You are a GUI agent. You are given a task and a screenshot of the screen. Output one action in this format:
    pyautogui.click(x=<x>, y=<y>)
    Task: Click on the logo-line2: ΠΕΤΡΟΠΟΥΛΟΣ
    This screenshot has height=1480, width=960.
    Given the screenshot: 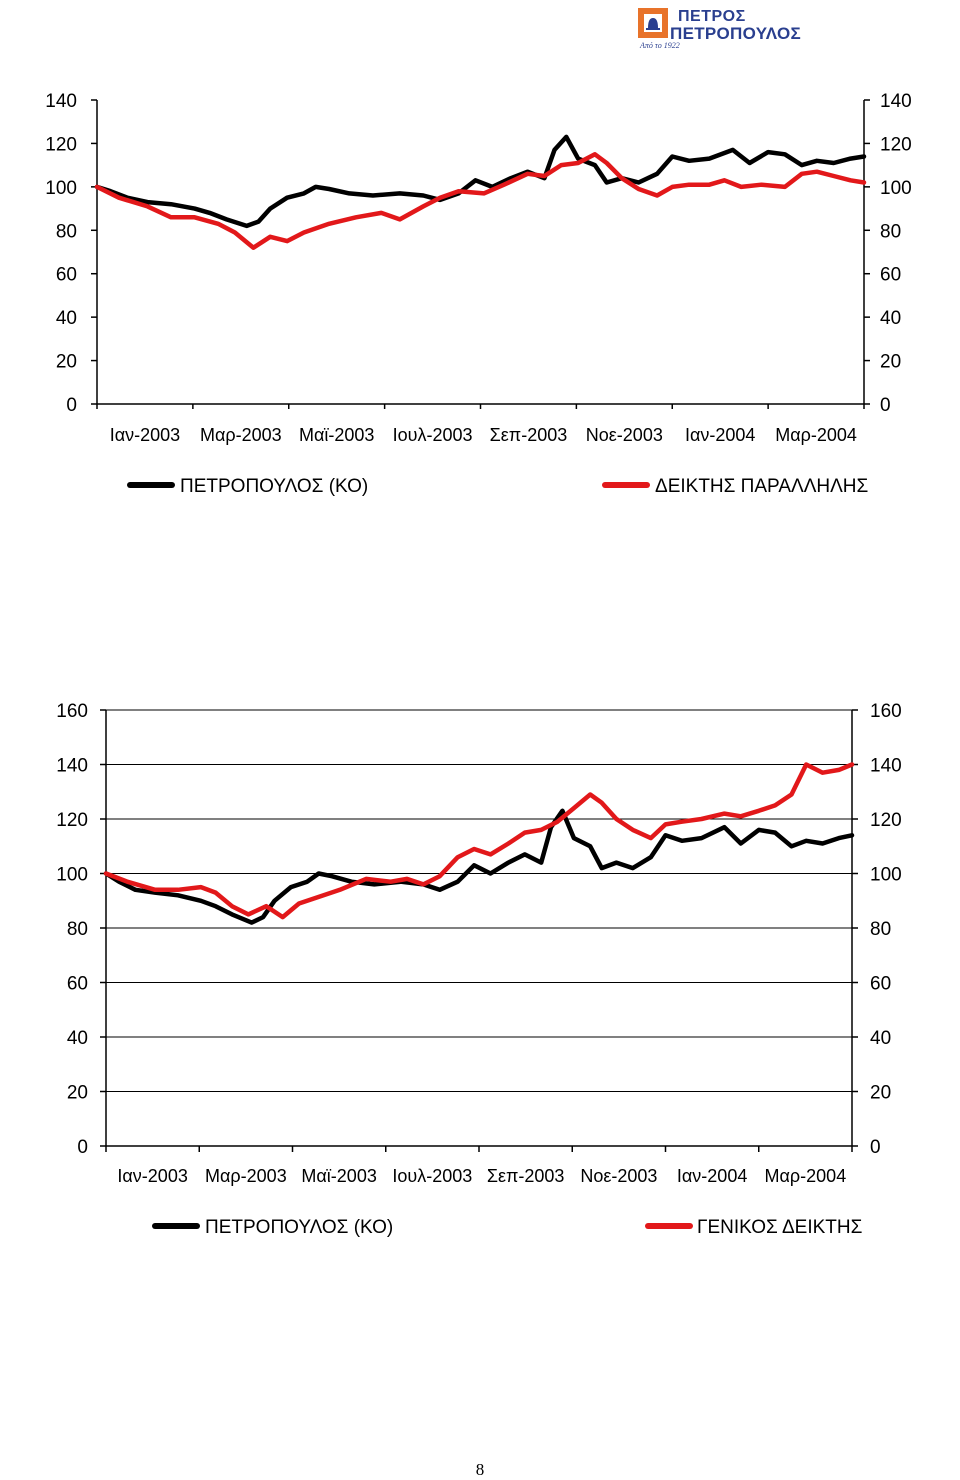 What is the action you would take?
    pyautogui.click(x=735, y=33)
    